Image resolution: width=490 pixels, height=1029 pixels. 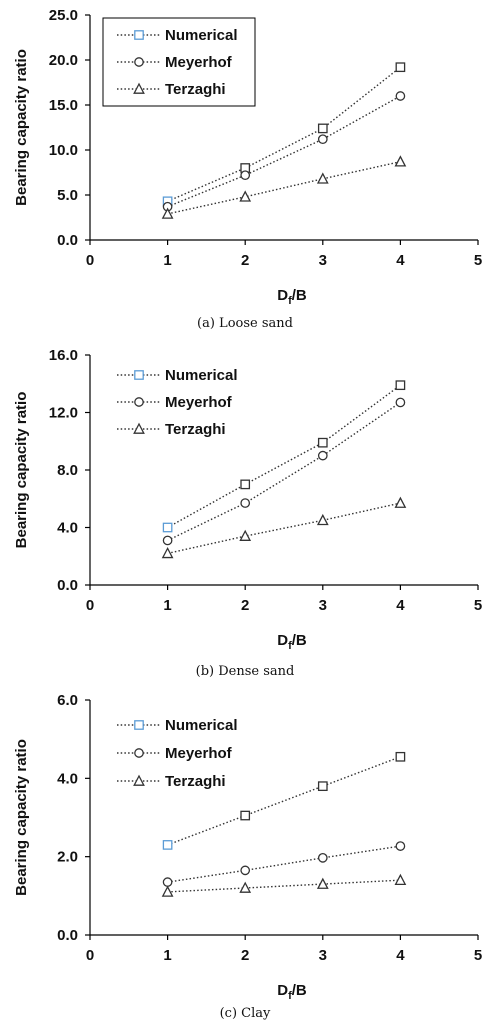 What do you see at coordinates (67, 470) in the screenshot?
I see `y-tick-label: 8.0` at bounding box center [67, 470].